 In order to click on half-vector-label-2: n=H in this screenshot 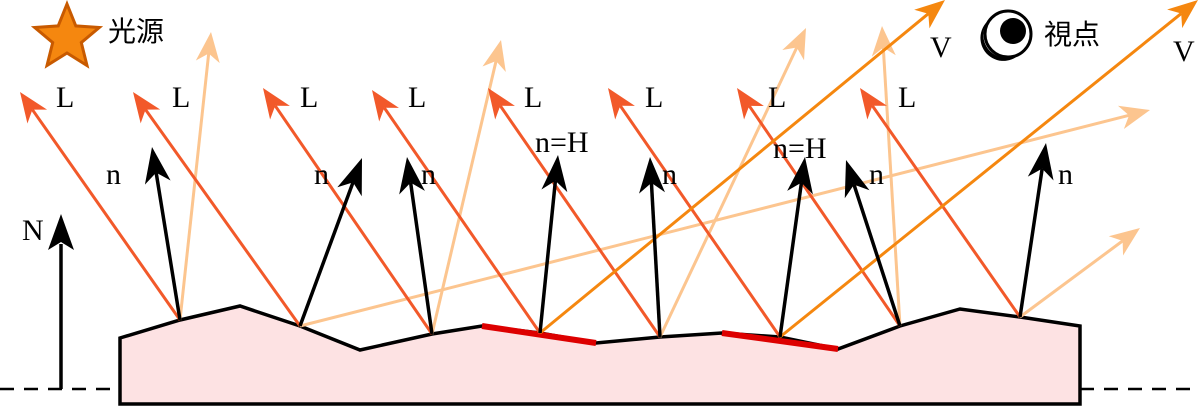, I will do `click(800, 148)`.